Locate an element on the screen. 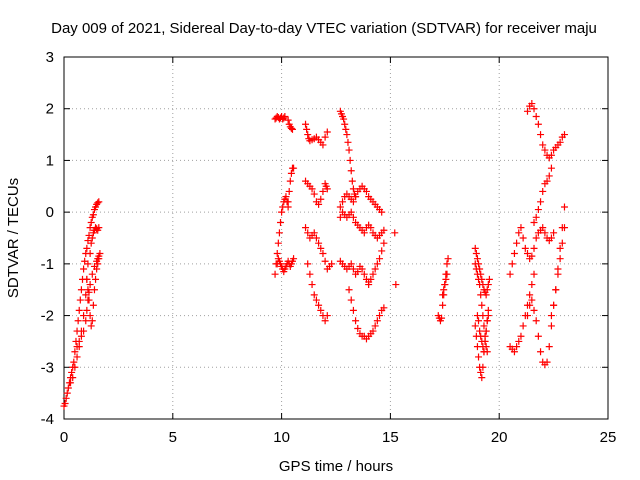 This screenshot has width=640, height=480. y-tick-label: -3 is located at coordinates (47, 367).